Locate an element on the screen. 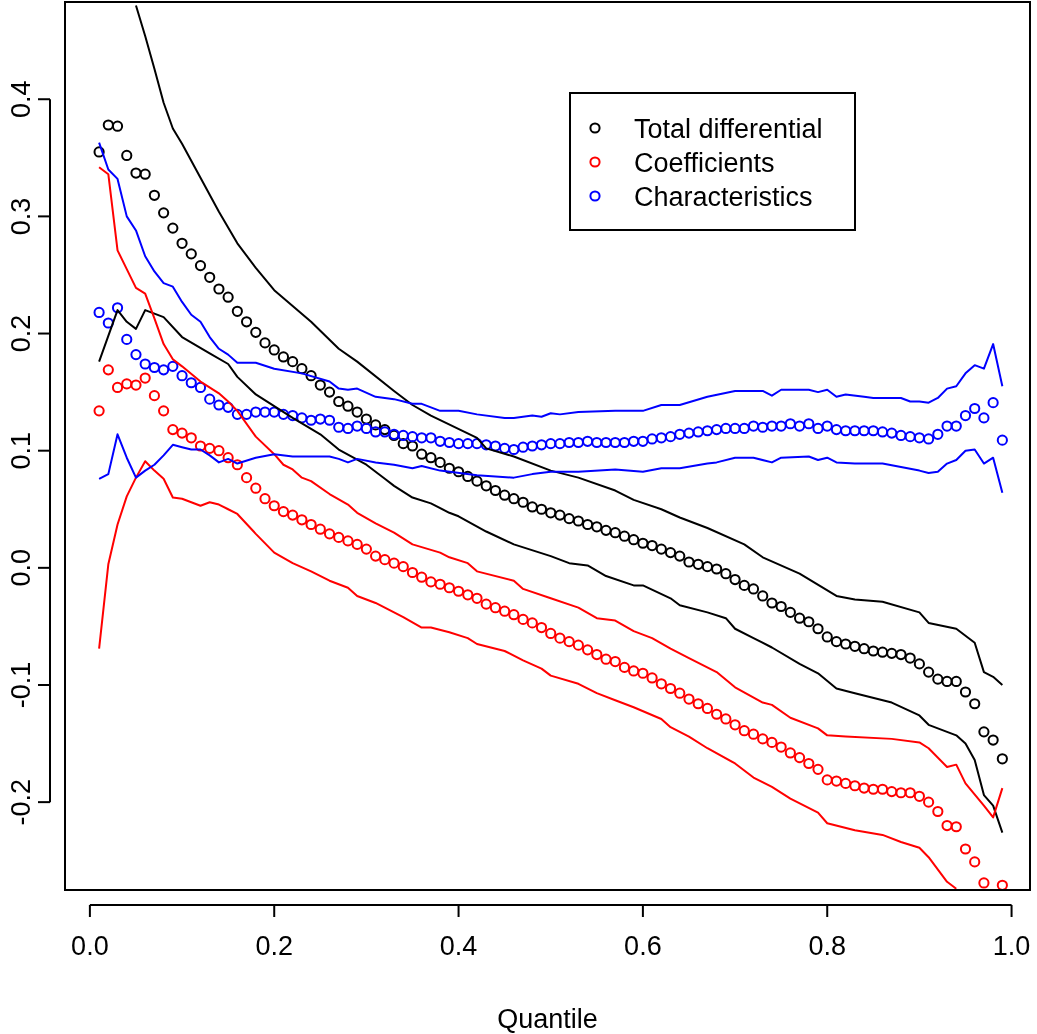 This screenshot has width=1037, height=1034. y-tick-label: 0.4 is located at coordinates (21, 99).